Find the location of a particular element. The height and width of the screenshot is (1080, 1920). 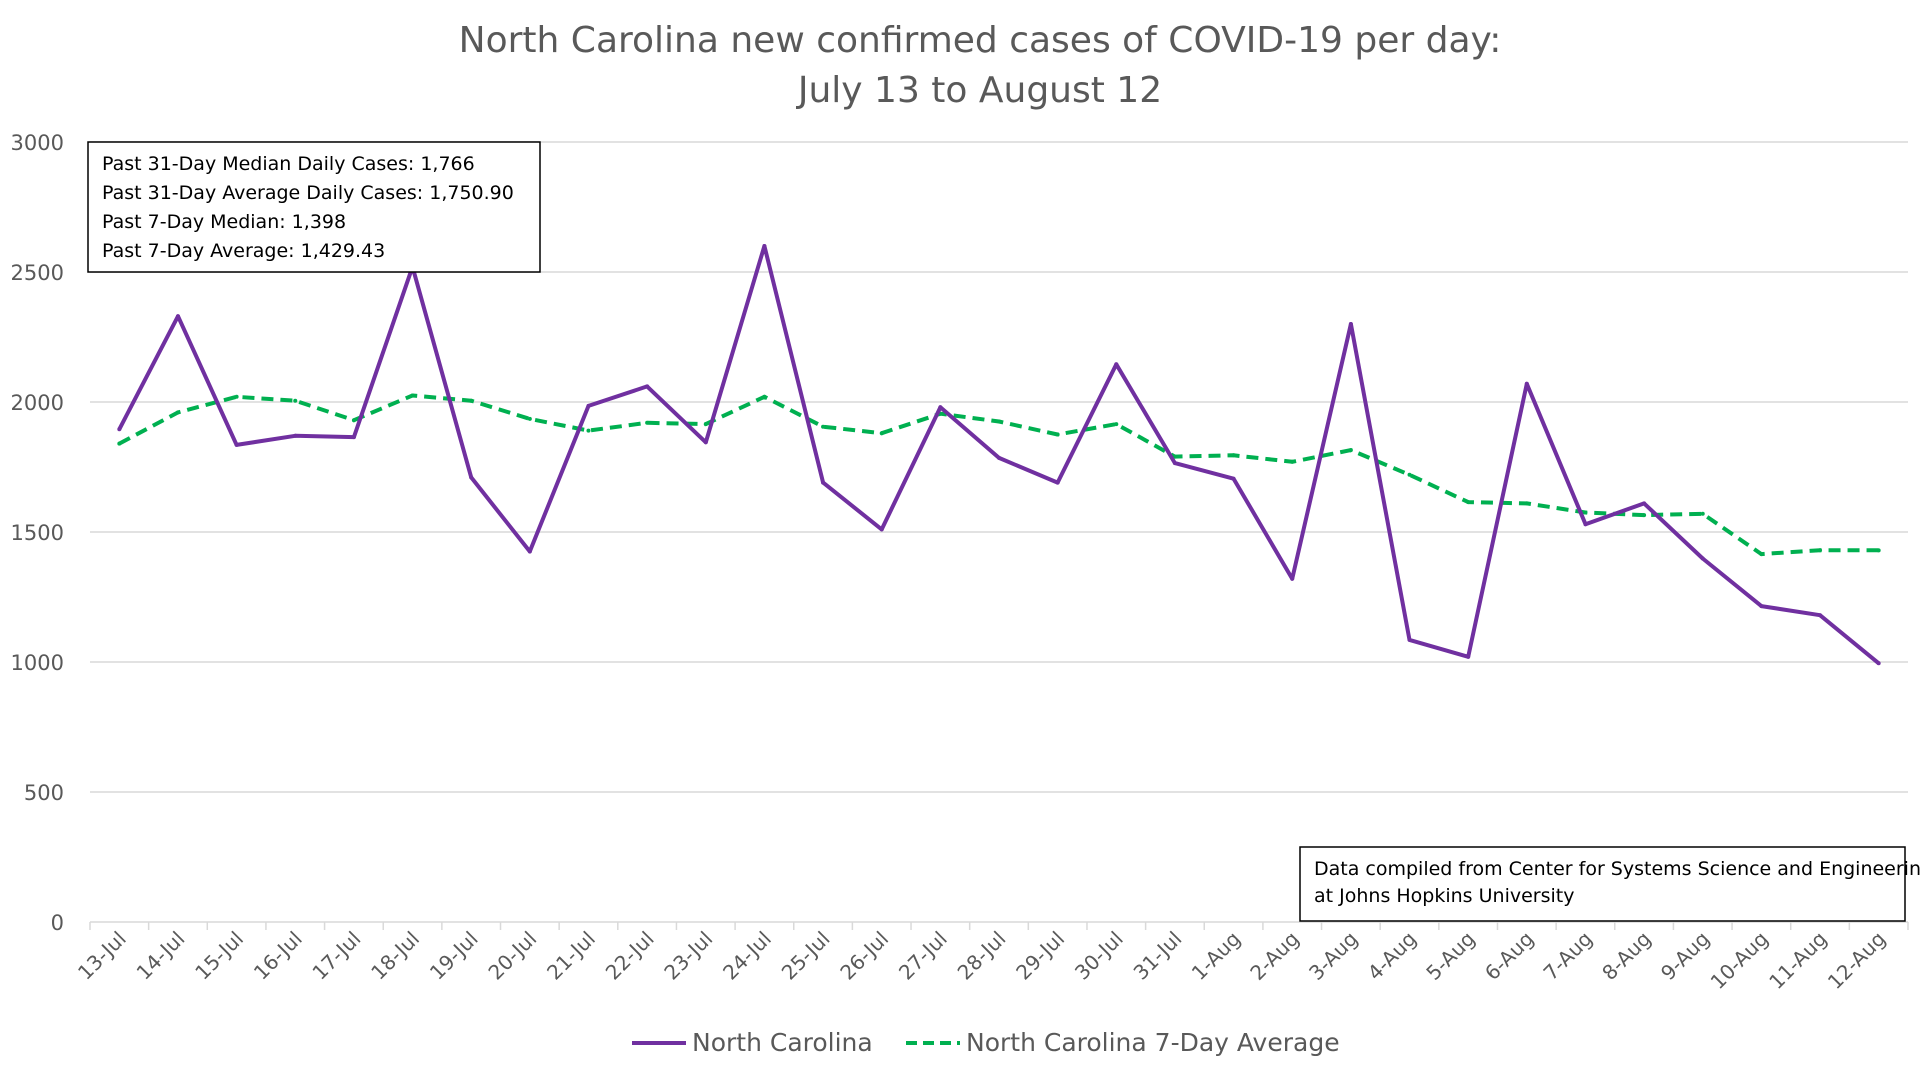

data-point: 18-Jul: 2025 is located at coordinates (412, 395).